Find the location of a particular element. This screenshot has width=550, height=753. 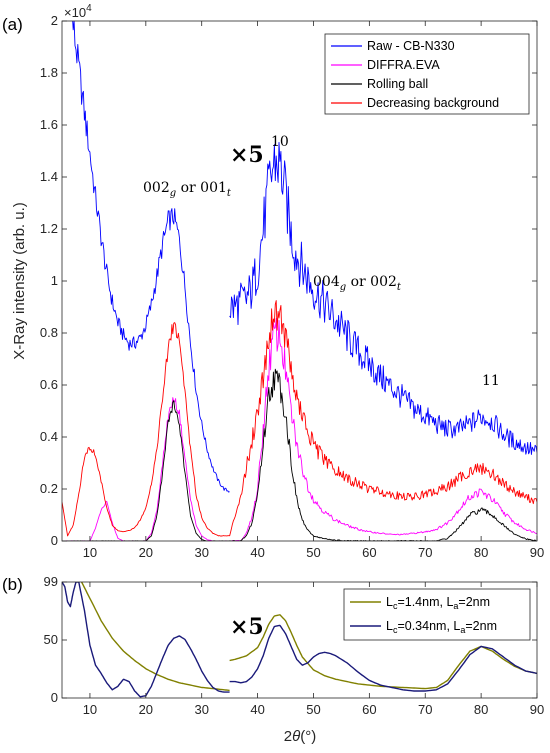

x-tick-label-b: 60 is located at coordinates (369, 709).